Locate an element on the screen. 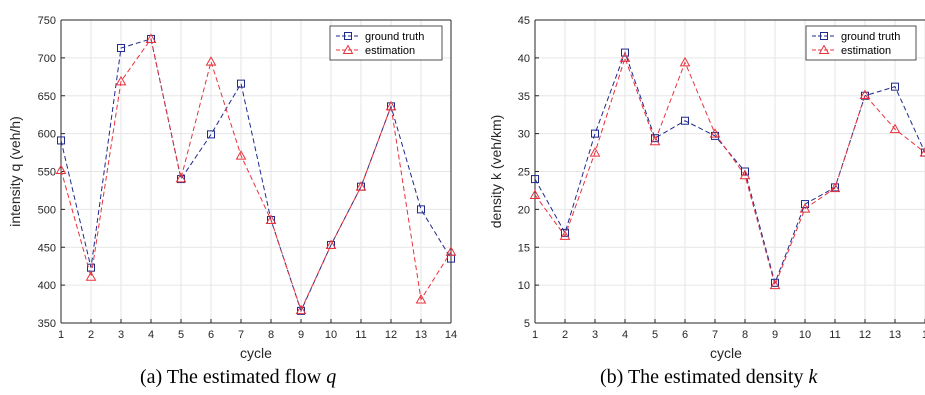 The height and width of the screenshot is (395, 925). x-tick-label: 2 is located at coordinates (91, 335).